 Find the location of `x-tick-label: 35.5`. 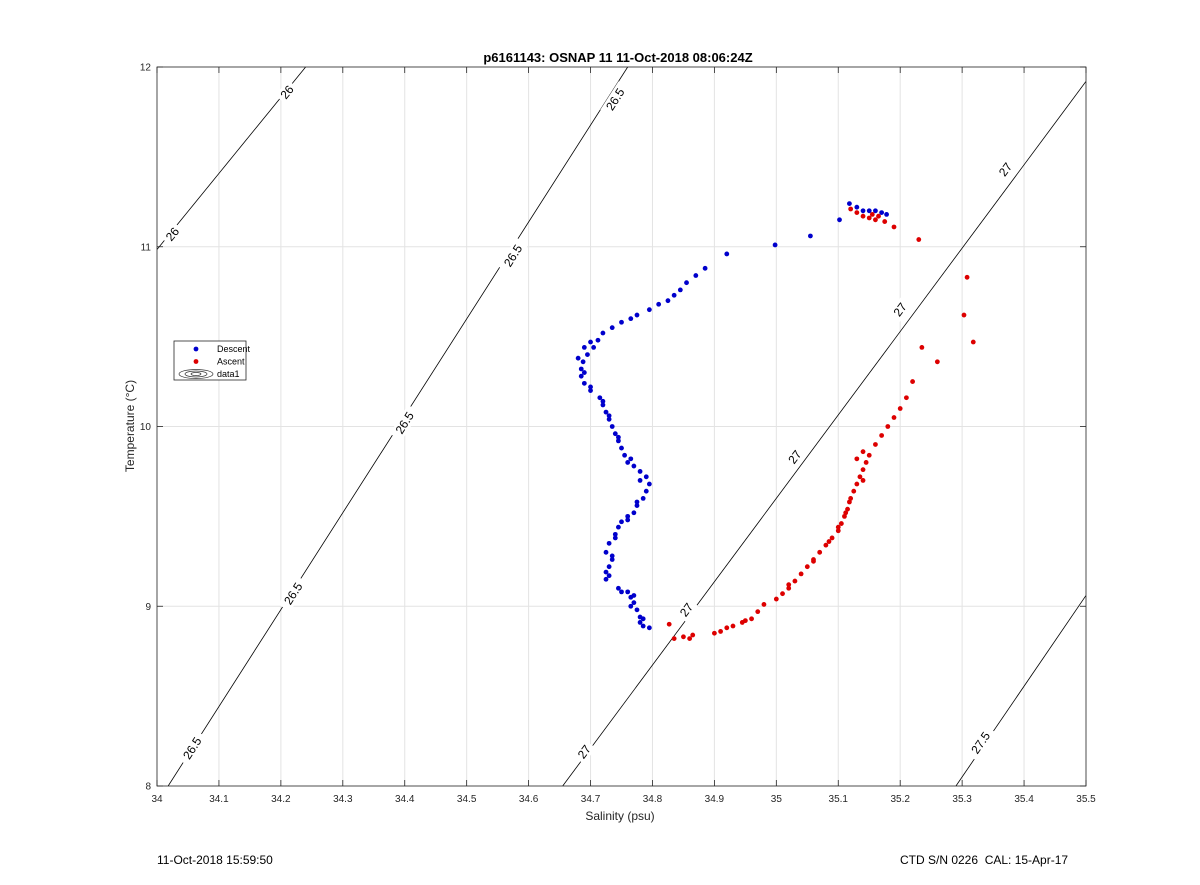

x-tick-label: 35.5 is located at coordinates (1086, 799).